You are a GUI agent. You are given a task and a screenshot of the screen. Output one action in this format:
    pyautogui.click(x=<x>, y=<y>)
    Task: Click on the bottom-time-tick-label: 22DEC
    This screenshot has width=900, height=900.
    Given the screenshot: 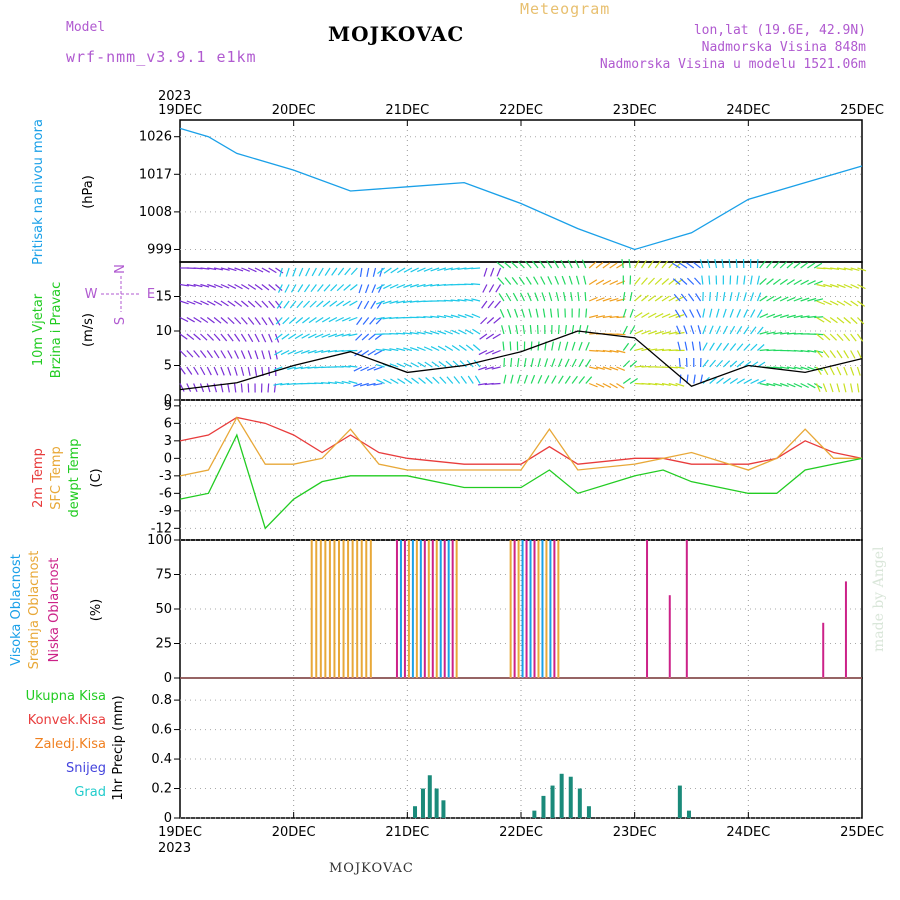 What is the action you would take?
    pyautogui.click(x=521, y=832)
    